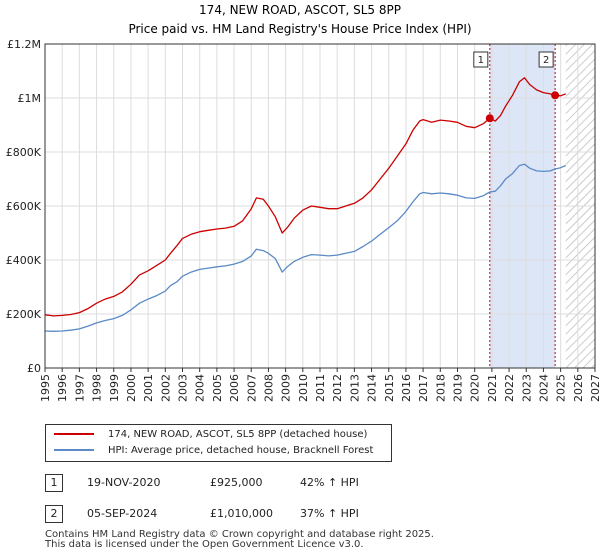 This screenshot has height=560, width=600. Describe the element at coordinates (329, 482) in the screenshot. I see `transaction-hpi-change: 42% ↑ HPI` at that location.